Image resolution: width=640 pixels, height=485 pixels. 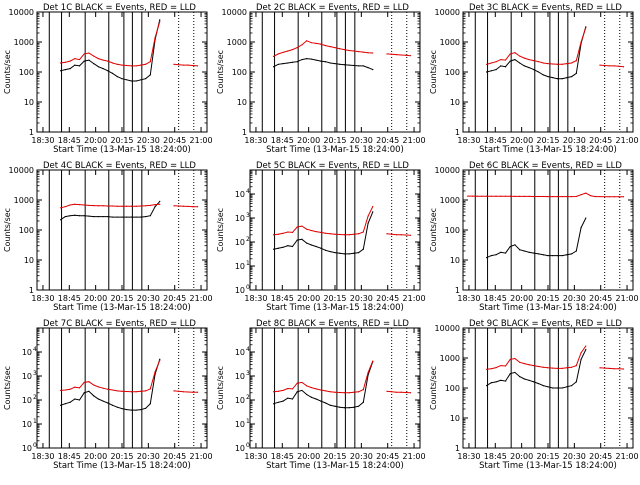 What do you see at coordinates (201, 456) in the screenshot?
I see `x-tick-label: 21:00` at bounding box center [201, 456].